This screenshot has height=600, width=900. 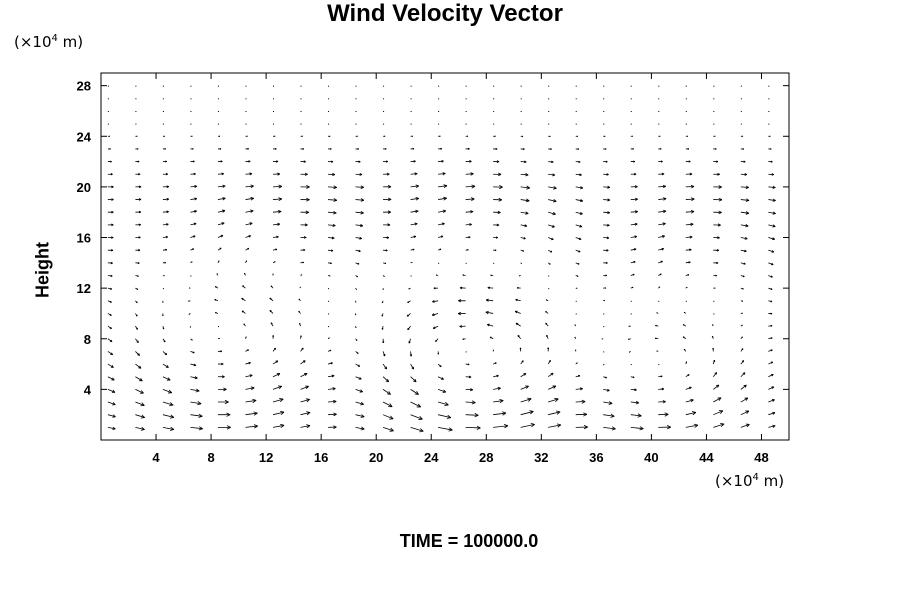 What do you see at coordinates (266, 457) in the screenshot?
I see `x-tick-label: 12` at bounding box center [266, 457].